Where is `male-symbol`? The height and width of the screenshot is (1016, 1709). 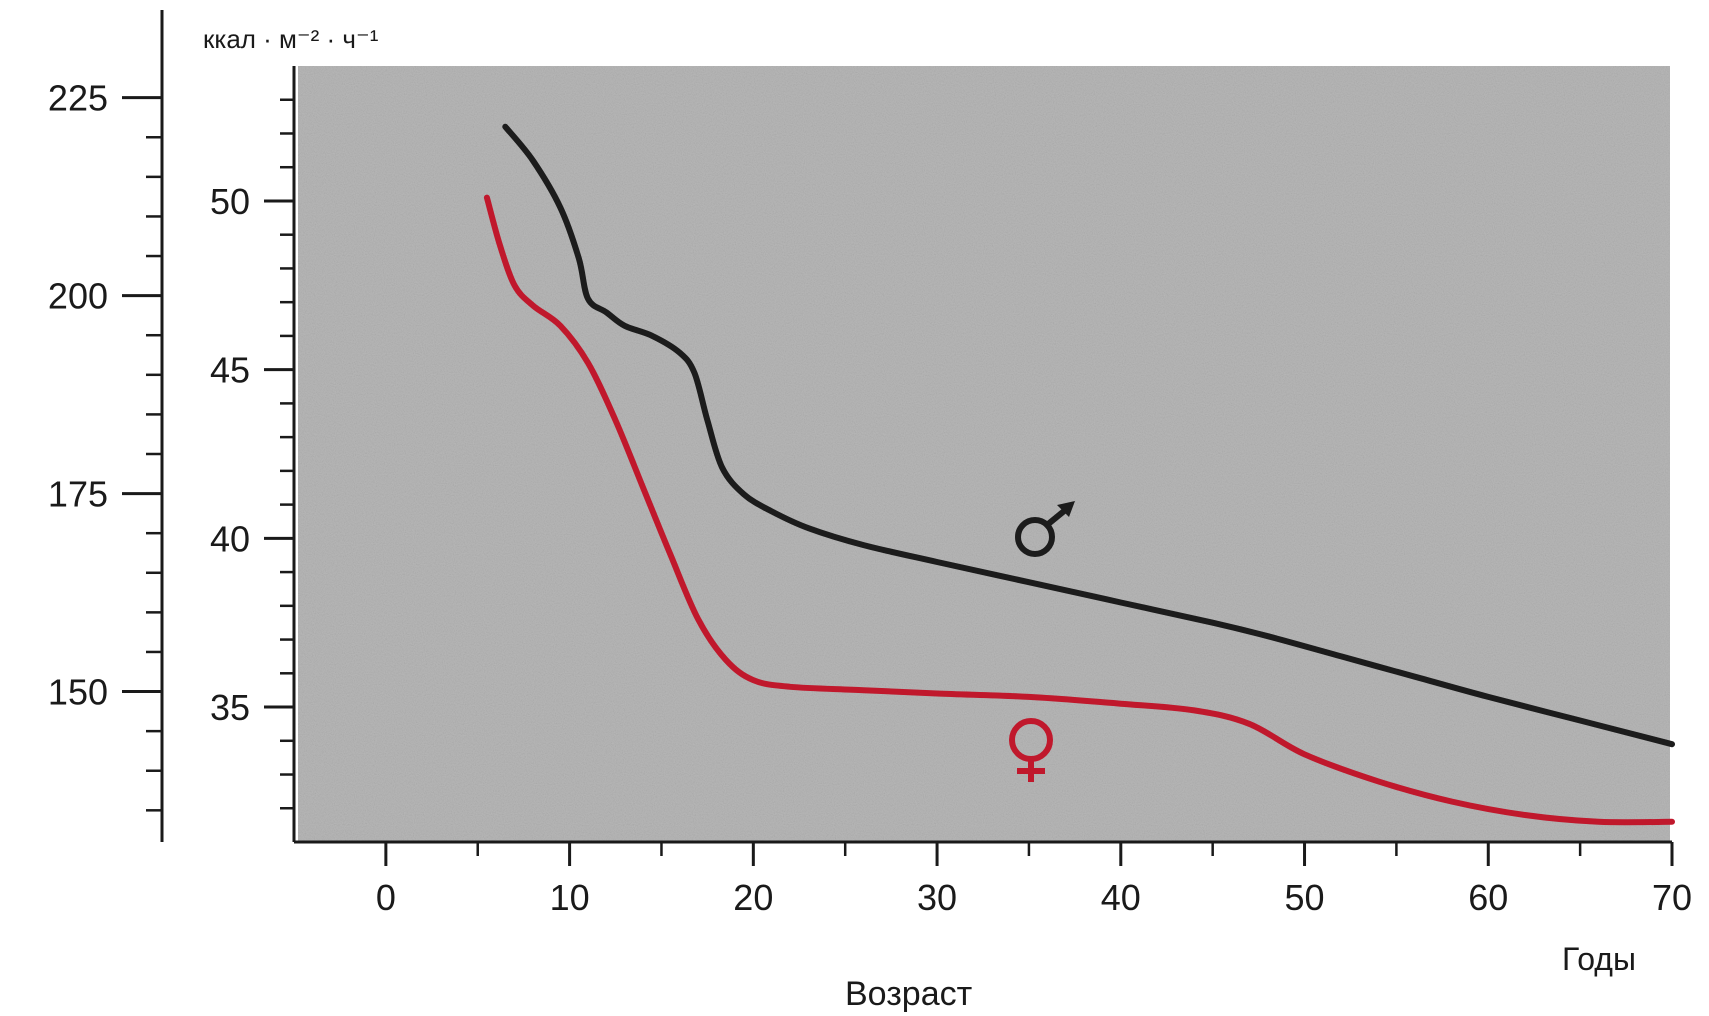 male-symbol is located at coordinates (1045, 529).